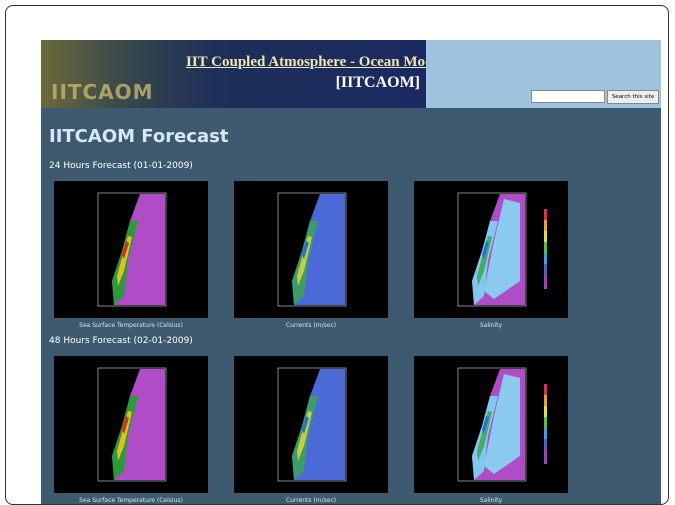 The image size is (675, 505). What do you see at coordinates (377, 82) in the screenshot?
I see `banner-subtitle: [IITCAOM]` at bounding box center [377, 82].